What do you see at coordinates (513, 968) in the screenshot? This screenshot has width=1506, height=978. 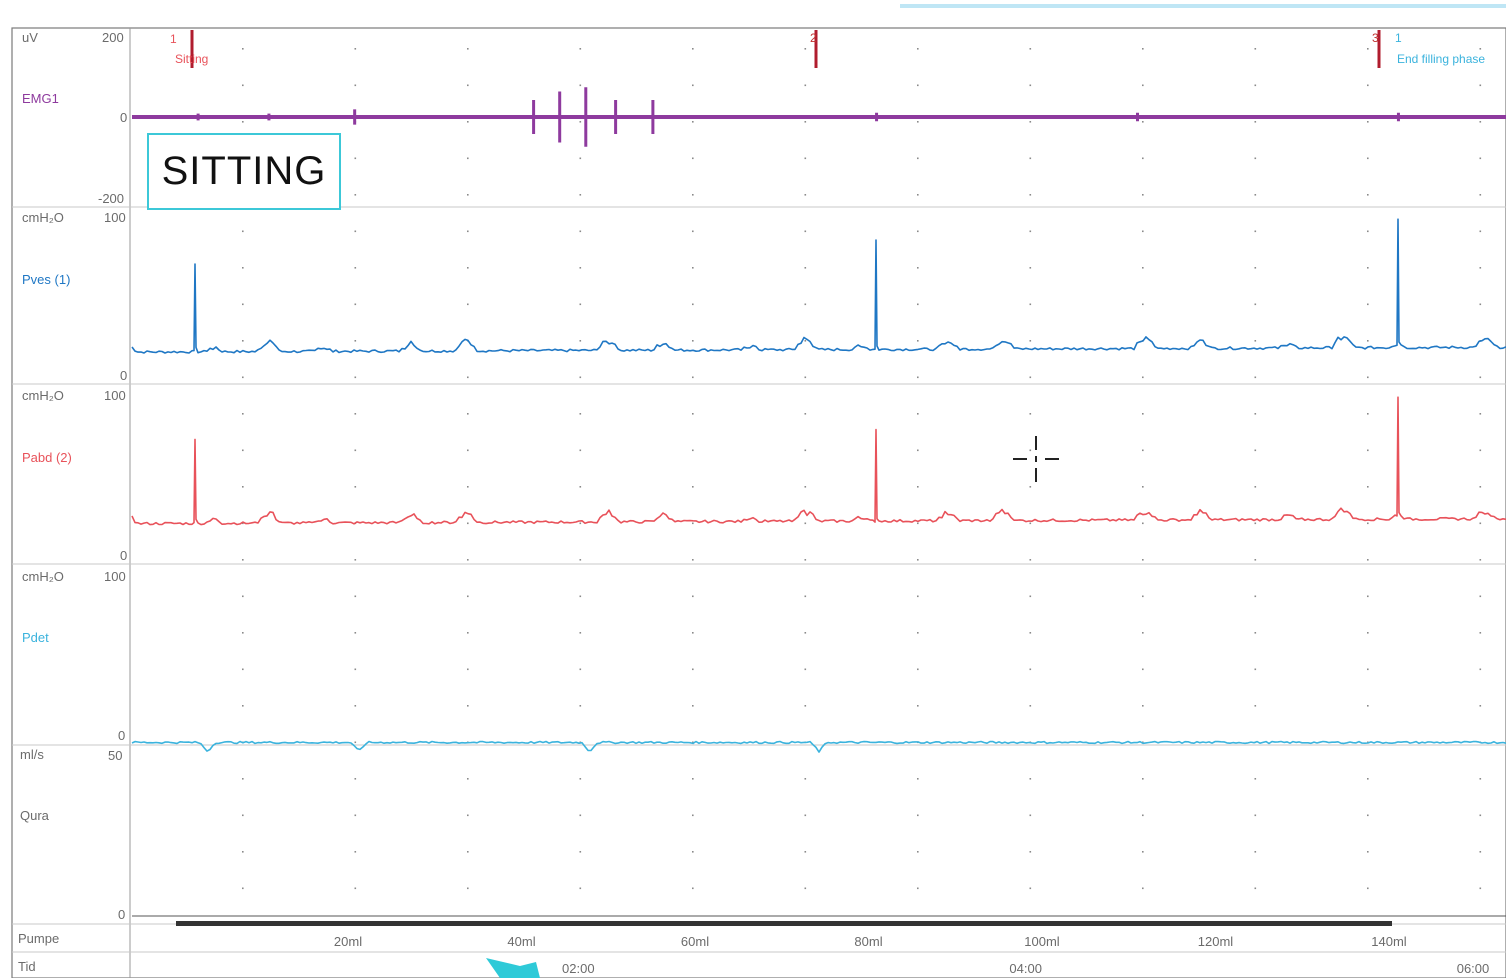 I see `arrow-icon` at bounding box center [513, 968].